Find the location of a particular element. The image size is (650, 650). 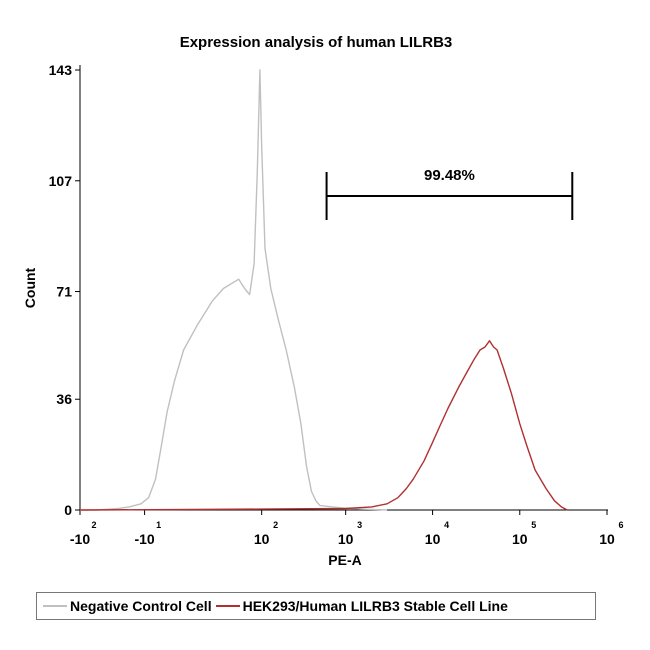

y-tick-label: 71 is located at coordinates (64, 292).